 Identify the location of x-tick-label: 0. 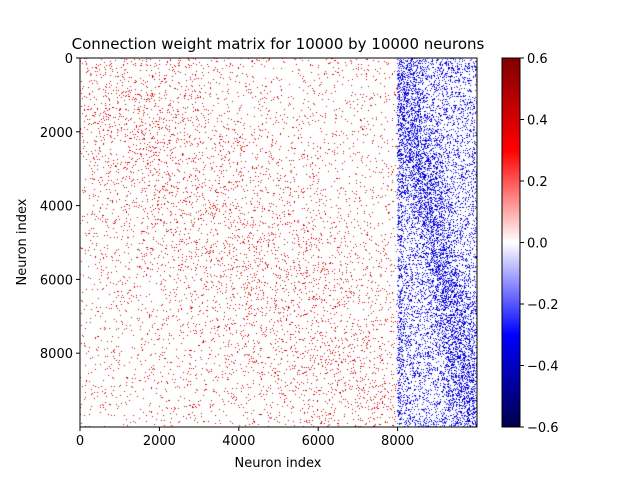
(80, 441).